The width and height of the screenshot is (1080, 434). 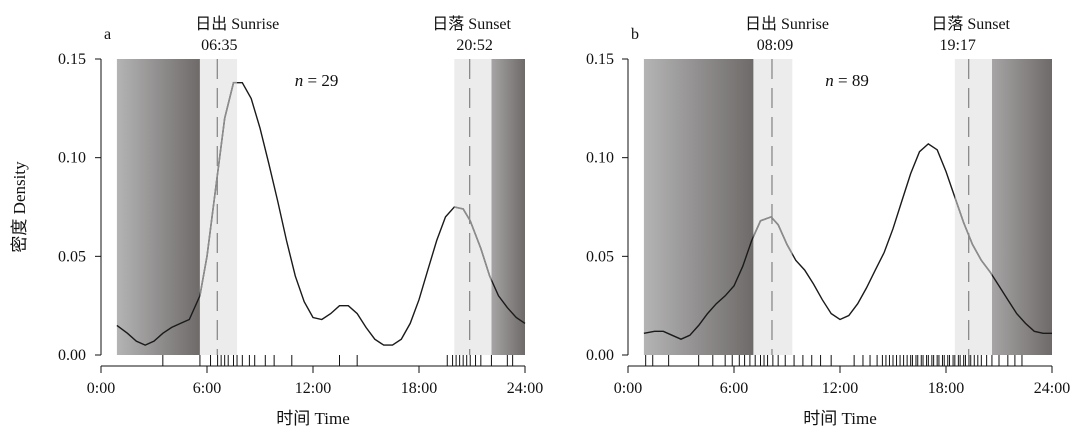 What do you see at coordinates (635, 34) in the screenshot?
I see `panel-label: b` at bounding box center [635, 34].